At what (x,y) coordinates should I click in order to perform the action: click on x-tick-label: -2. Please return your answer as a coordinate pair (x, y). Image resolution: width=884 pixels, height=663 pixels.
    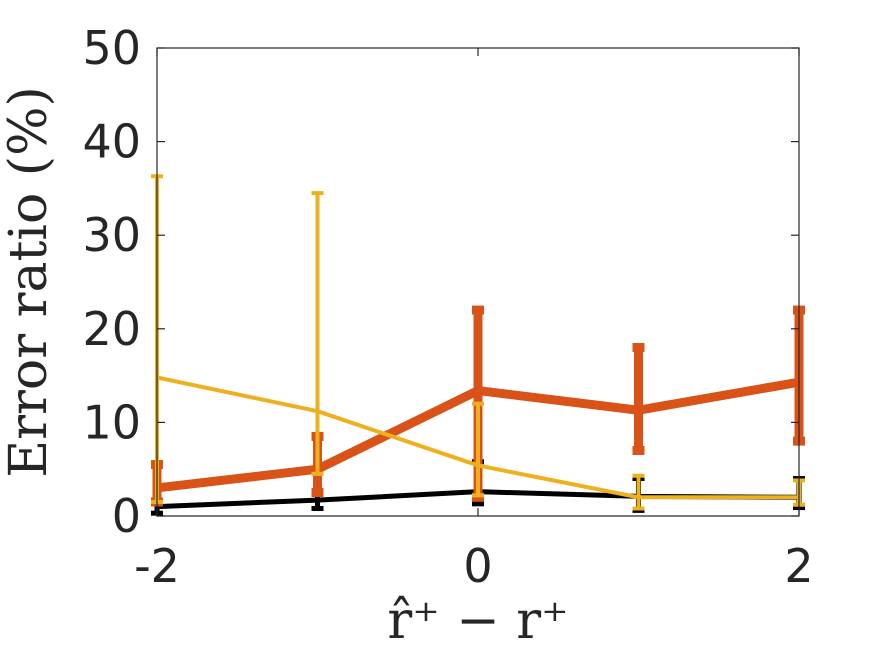
    Looking at the image, I should click on (157, 566).